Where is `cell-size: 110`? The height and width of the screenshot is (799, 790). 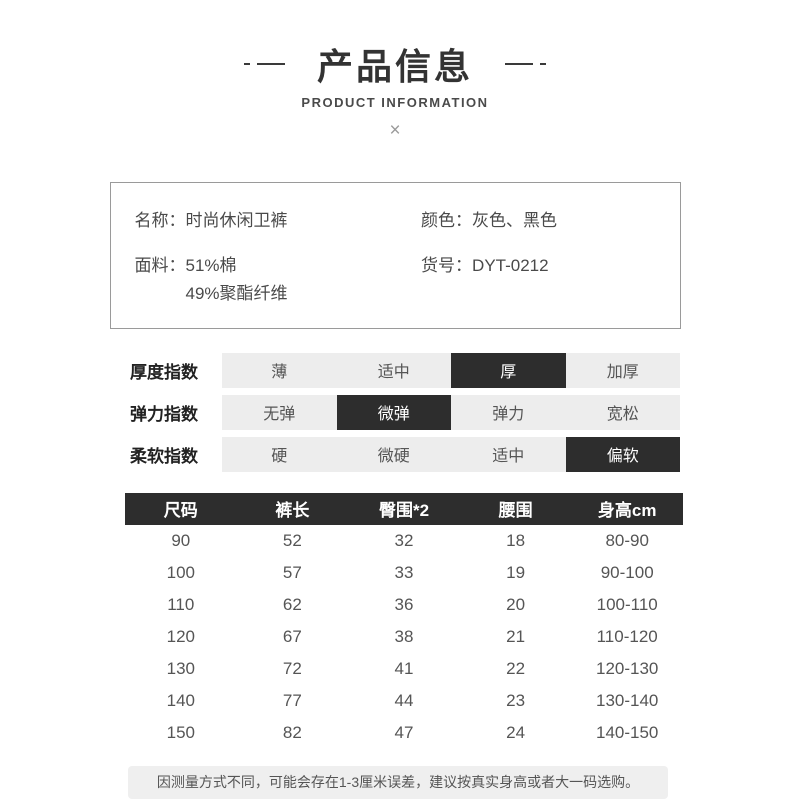 cell-size: 110 is located at coordinates (181, 604).